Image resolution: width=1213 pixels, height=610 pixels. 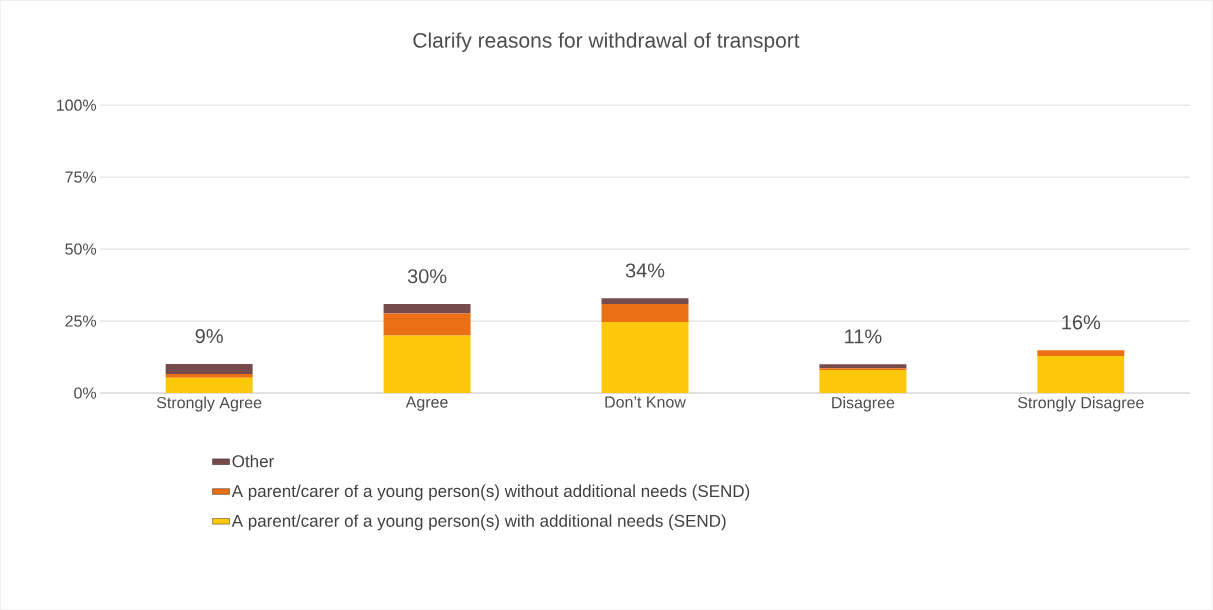 What do you see at coordinates (209, 404) in the screenshot?
I see `x-tick-label: Strongly Agree` at bounding box center [209, 404].